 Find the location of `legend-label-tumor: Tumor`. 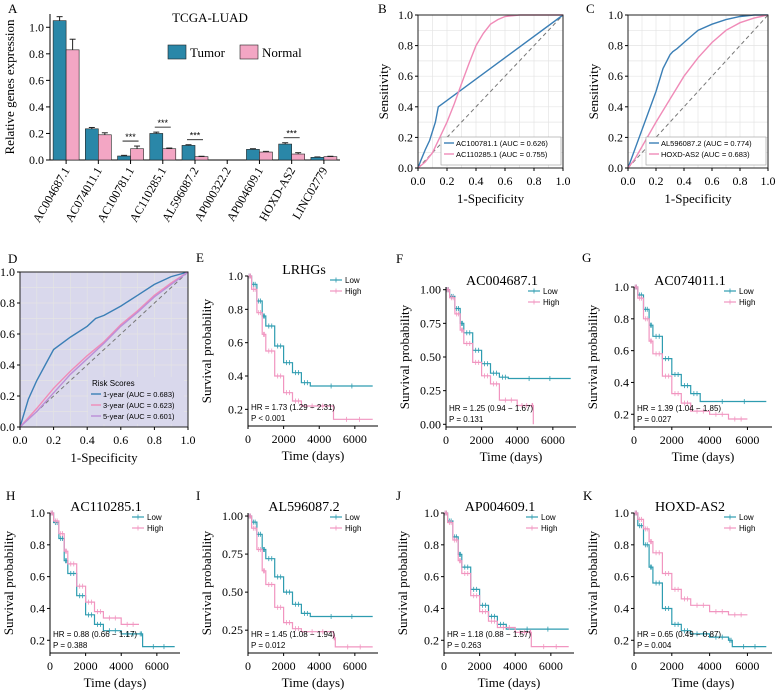

legend-label-tumor: Tumor is located at coordinates (208, 52).